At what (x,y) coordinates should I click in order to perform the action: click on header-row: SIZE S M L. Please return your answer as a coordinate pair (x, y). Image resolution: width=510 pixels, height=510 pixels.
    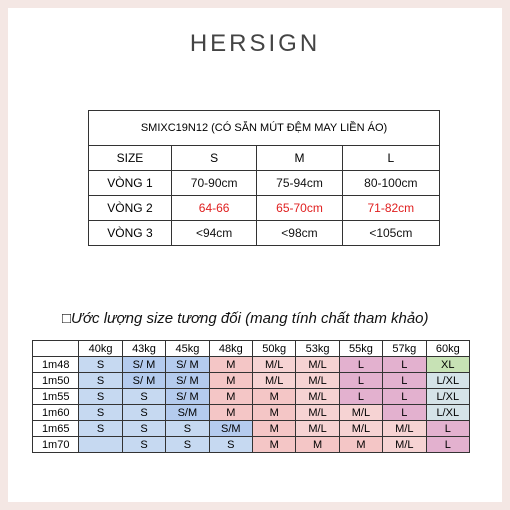
    Looking at the image, I should click on (264, 158).